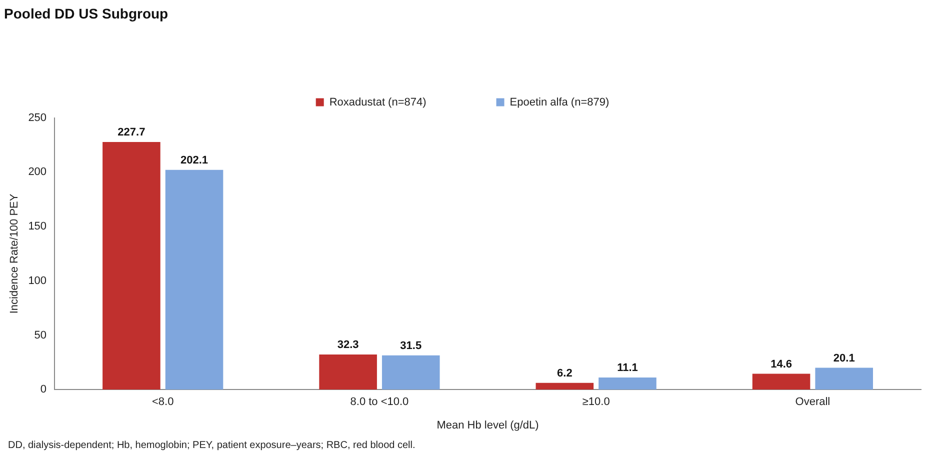 The image size is (931, 461). Describe the element at coordinates (40, 335) in the screenshot. I see `y-tick-label: 50` at that location.